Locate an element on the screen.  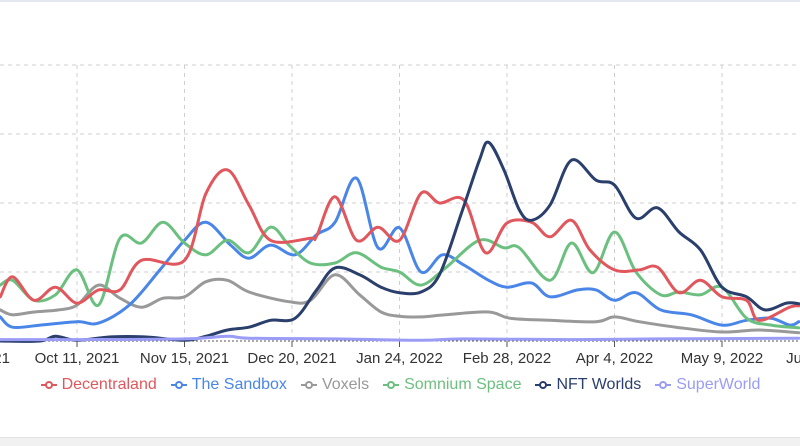
x-tick-label: May 9, 2022 is located at coordinates (722, 358).